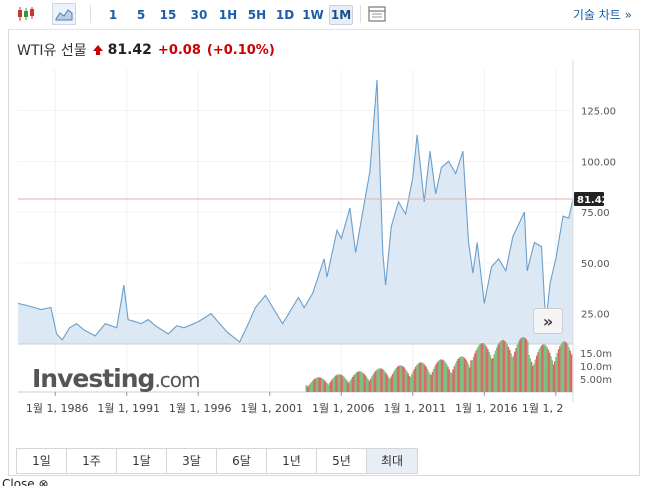 The image size is (648, 486). Describe the element at coordinates (168, 15) in the screenshot. I see `timeframe-15: 15` at that location.